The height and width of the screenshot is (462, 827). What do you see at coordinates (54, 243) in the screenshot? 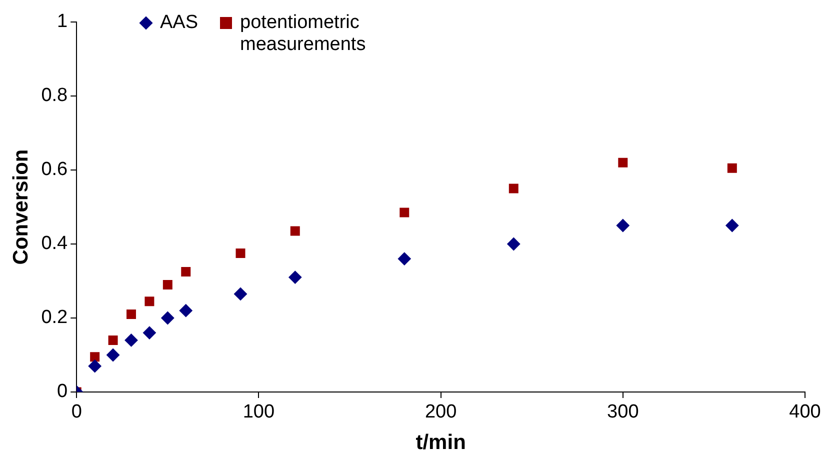
I see `y-tick-label: 0.4` at bounding box center [54, 243].